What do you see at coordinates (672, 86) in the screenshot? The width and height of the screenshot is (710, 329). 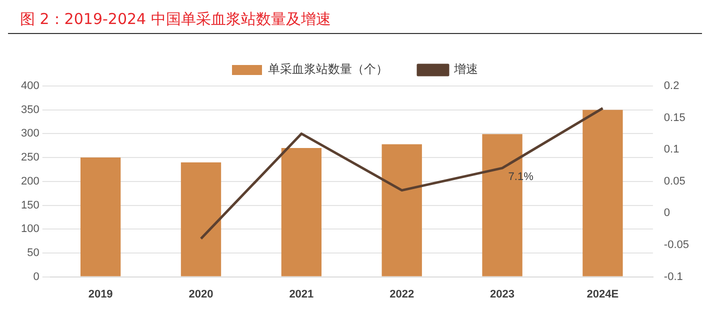 I see `y2-tick-label: 0.2` at bounding box center [672, 86].